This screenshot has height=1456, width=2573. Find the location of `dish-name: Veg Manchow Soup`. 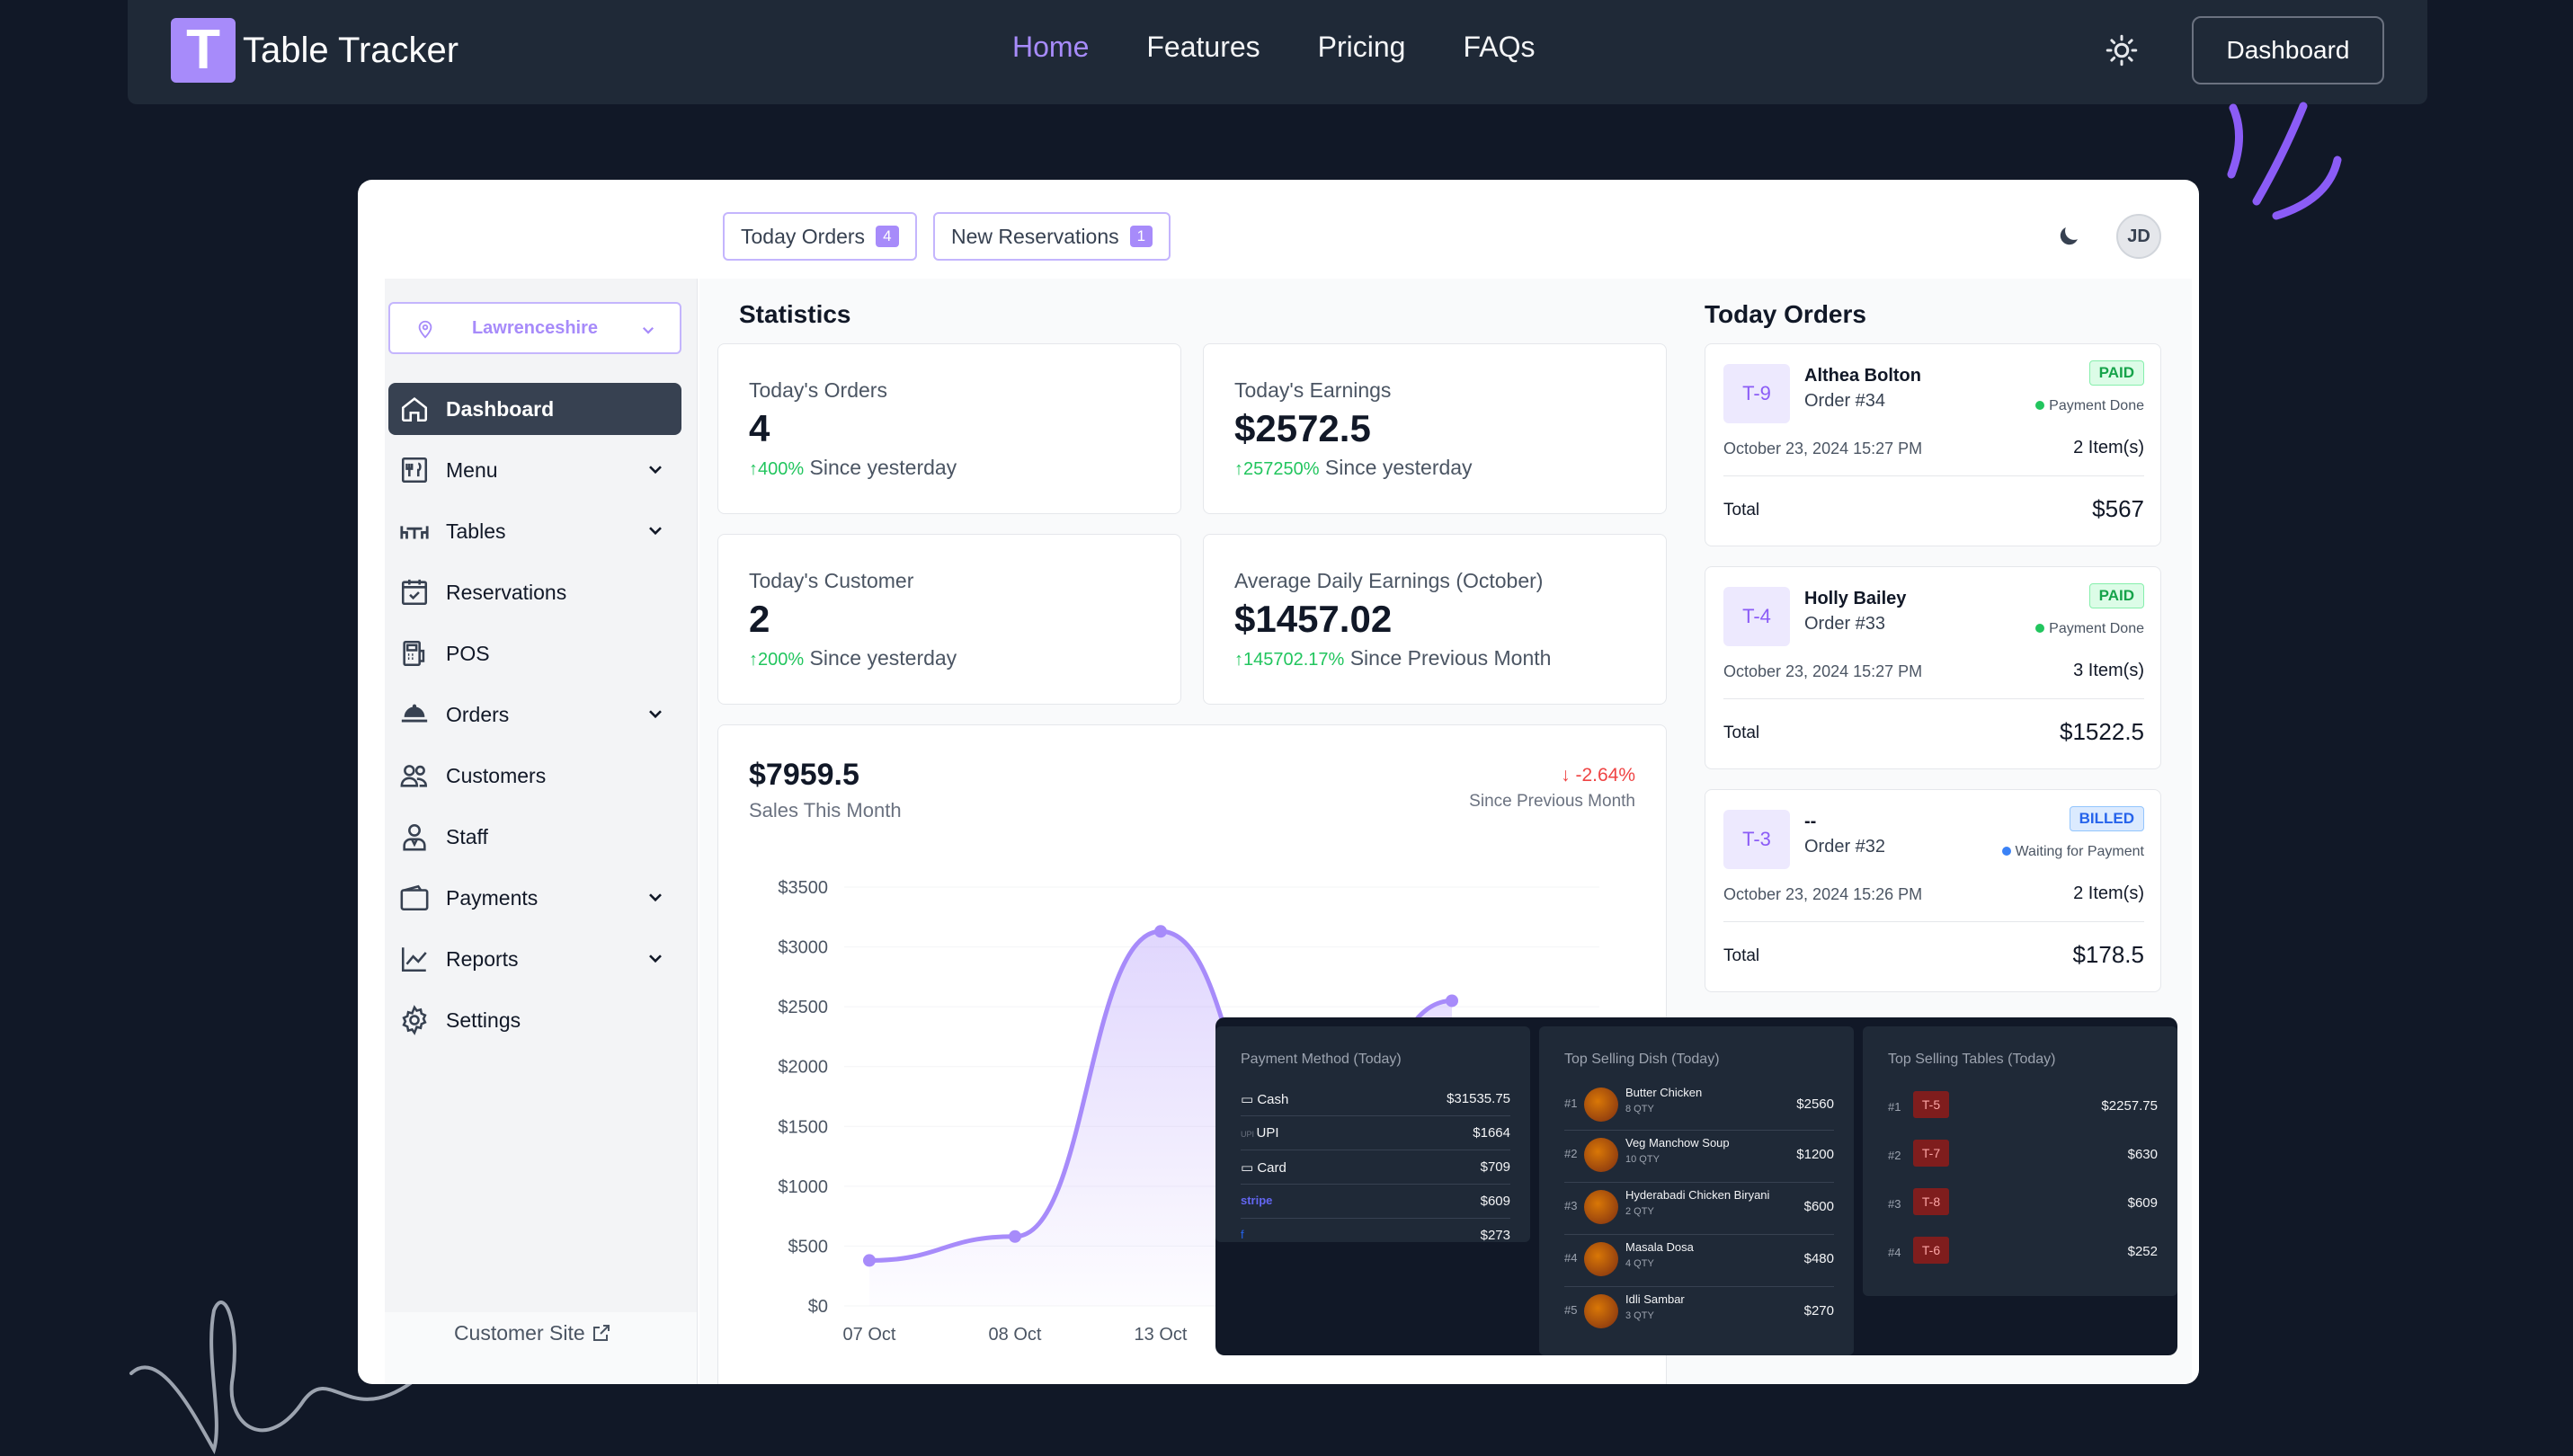

dish-name: Veg Manchow Soup is located at coordinates (1677, 1143).